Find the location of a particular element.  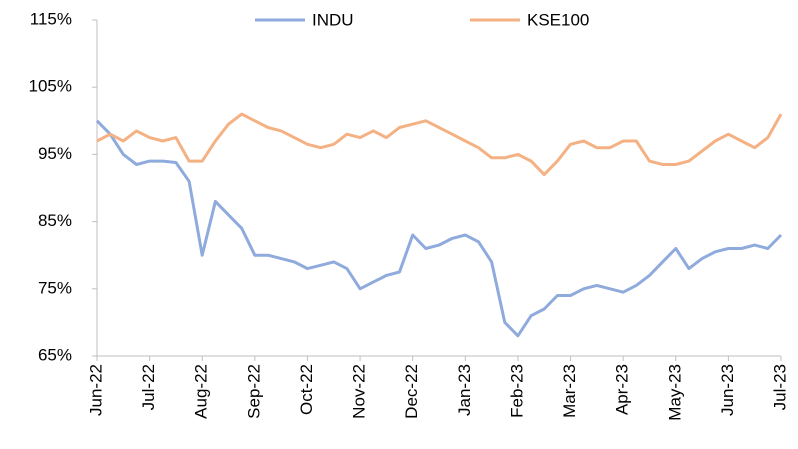

legend-label: INDU is located at coordinates (333, 19).